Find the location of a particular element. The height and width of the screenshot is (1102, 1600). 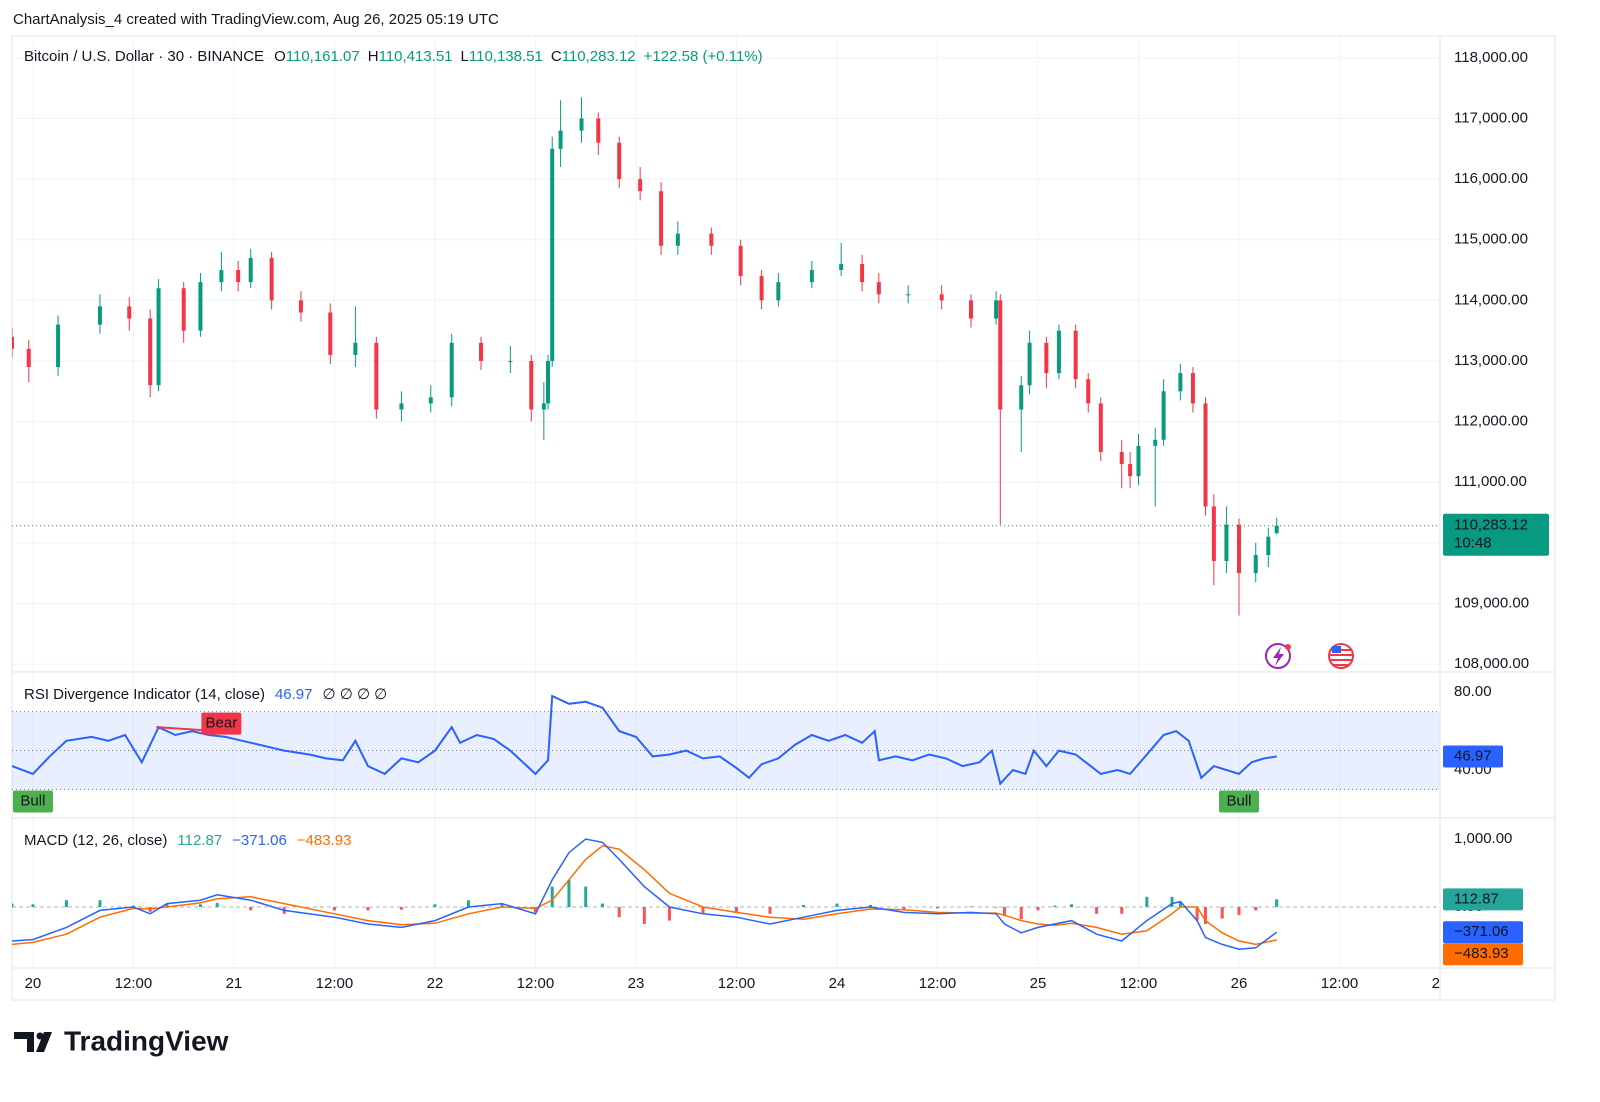

lightning-icon is located at coordinates (1278, 656).